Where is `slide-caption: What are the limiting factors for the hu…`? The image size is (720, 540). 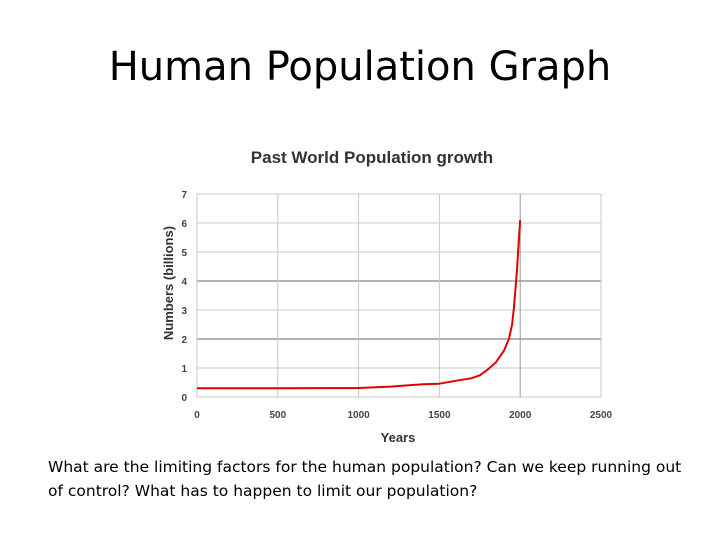
slide-caption: What are the limiting factors for the hu… is located at coordinates (365, 479).